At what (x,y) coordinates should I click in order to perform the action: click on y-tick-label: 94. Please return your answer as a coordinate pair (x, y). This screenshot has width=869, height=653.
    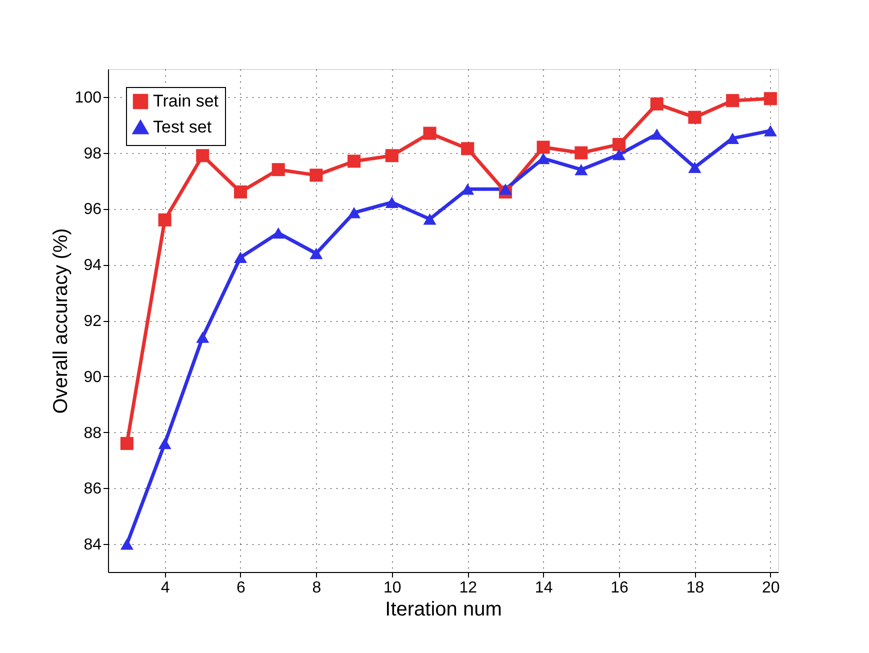
    Looking at the image, I should click on (93, 265).